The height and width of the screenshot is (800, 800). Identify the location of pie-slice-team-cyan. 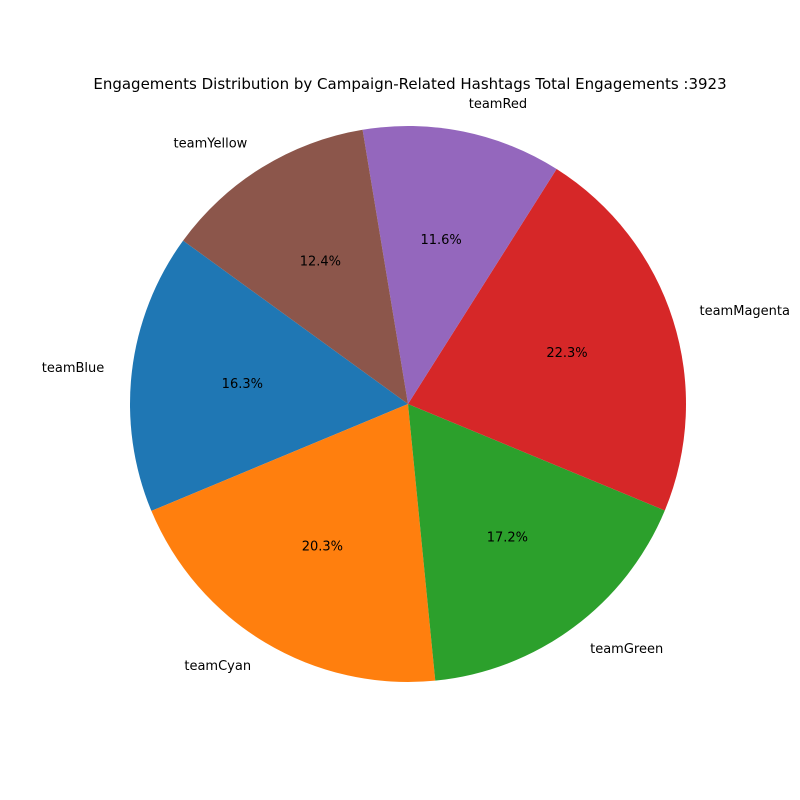
(293, 543).